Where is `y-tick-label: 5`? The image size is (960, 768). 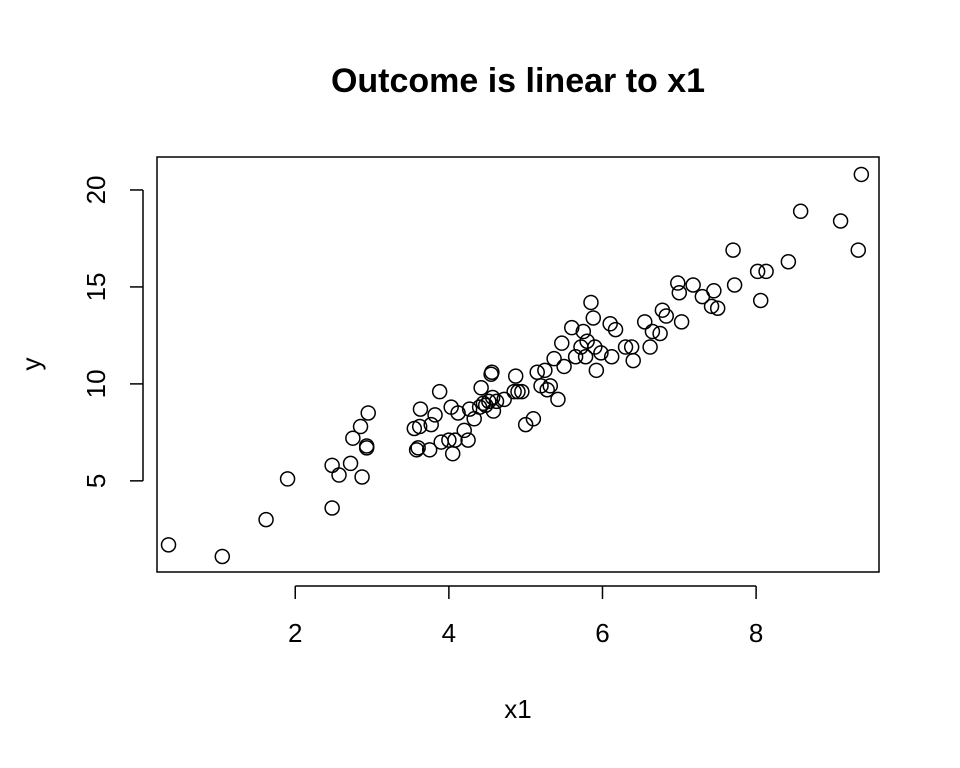 y-tick-label: 5 is located at coordinates (96, 481).